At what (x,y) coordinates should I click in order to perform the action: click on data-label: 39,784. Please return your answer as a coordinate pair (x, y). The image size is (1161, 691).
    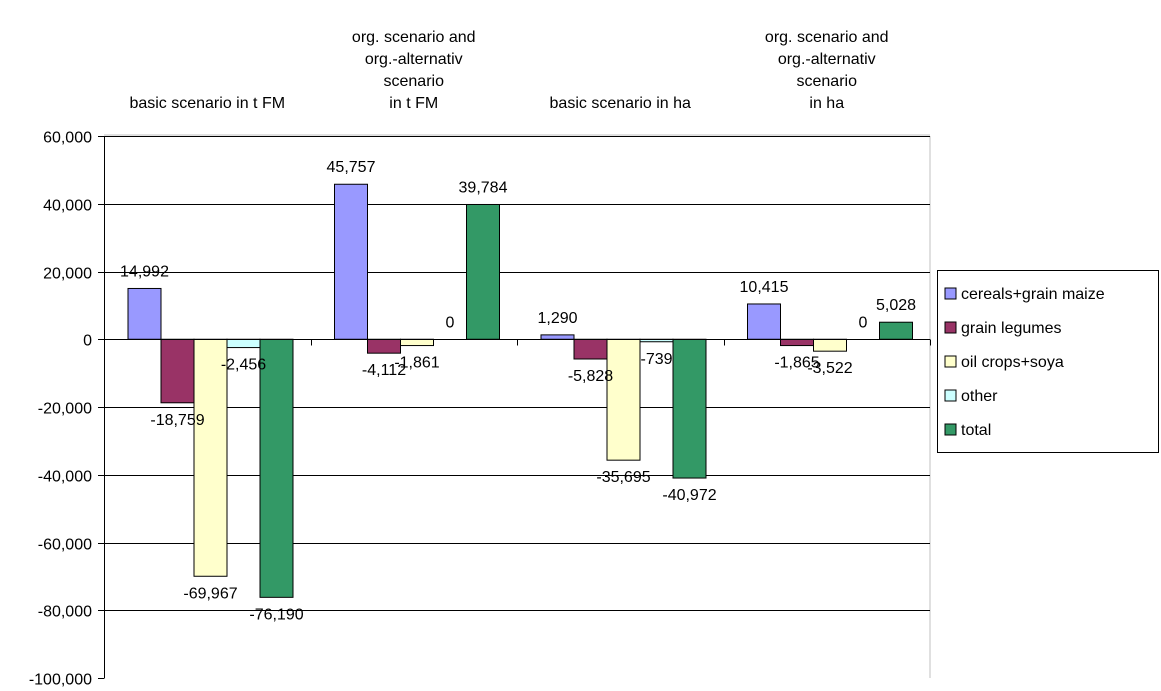
    Looking at the image, I should click on (483, 187).